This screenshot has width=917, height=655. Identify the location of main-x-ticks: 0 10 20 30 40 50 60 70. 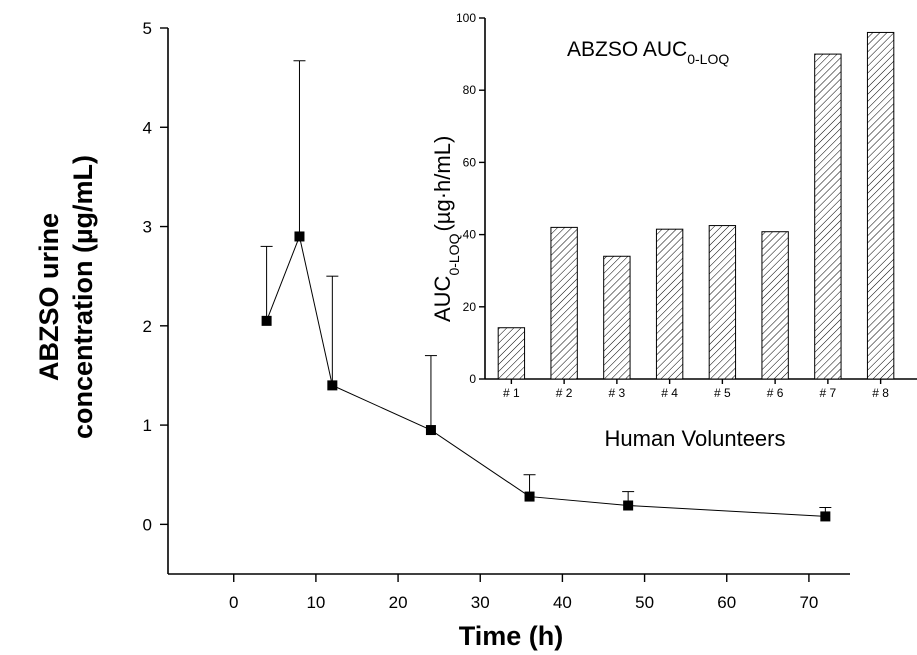
(523, 593).